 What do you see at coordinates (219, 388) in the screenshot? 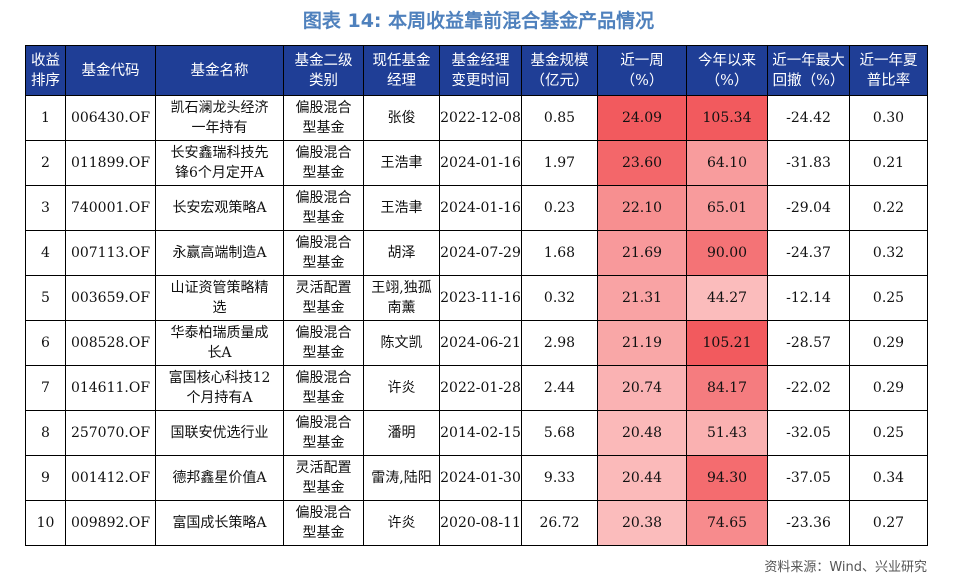
I see `cell-name: 富国核心科技12 个月持有A` at bounding box center [219, 388].